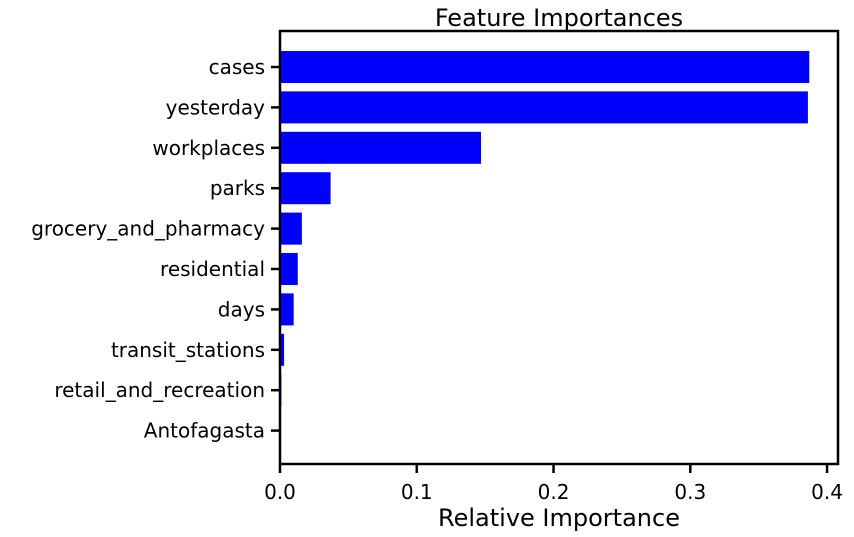 The image size is (854, 537). I want to click on y-tick-label: parks, so click(237, 188).